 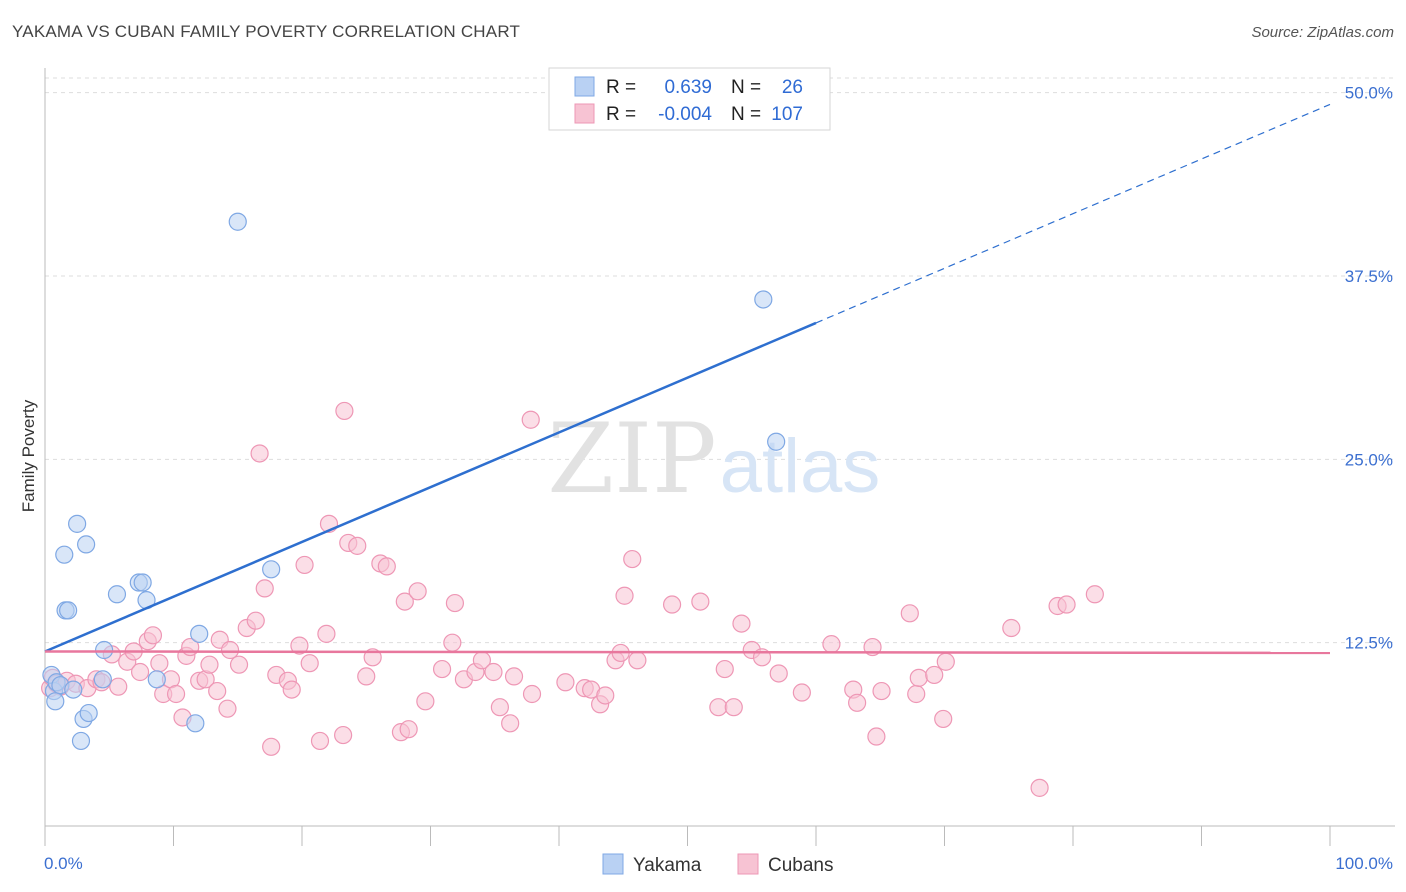 I want to click on legend-swatch-cubans, so click(x=584, y=113).